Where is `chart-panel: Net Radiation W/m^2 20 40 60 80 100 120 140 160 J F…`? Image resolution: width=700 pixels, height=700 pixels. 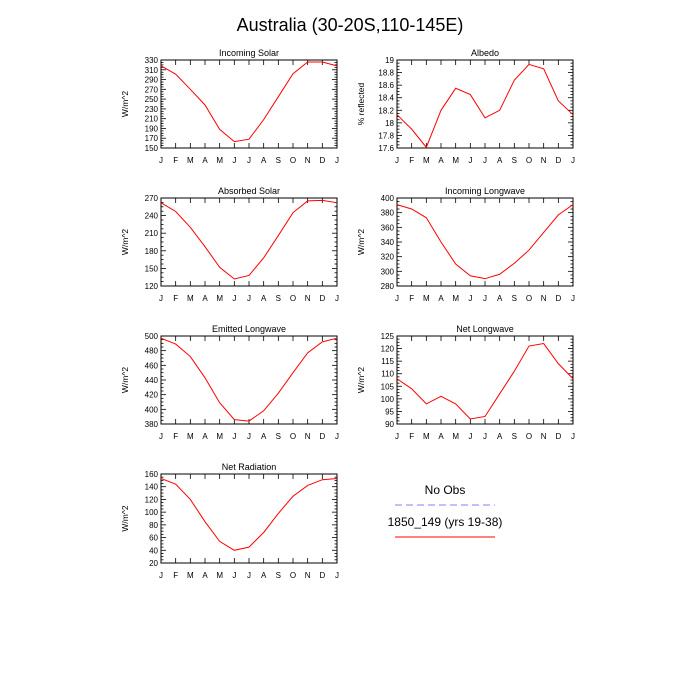
chart-panel: Net Radiation W/m^2 20 40 60 80 100 120 140 160 J F… is located at coordinates (229, 521).